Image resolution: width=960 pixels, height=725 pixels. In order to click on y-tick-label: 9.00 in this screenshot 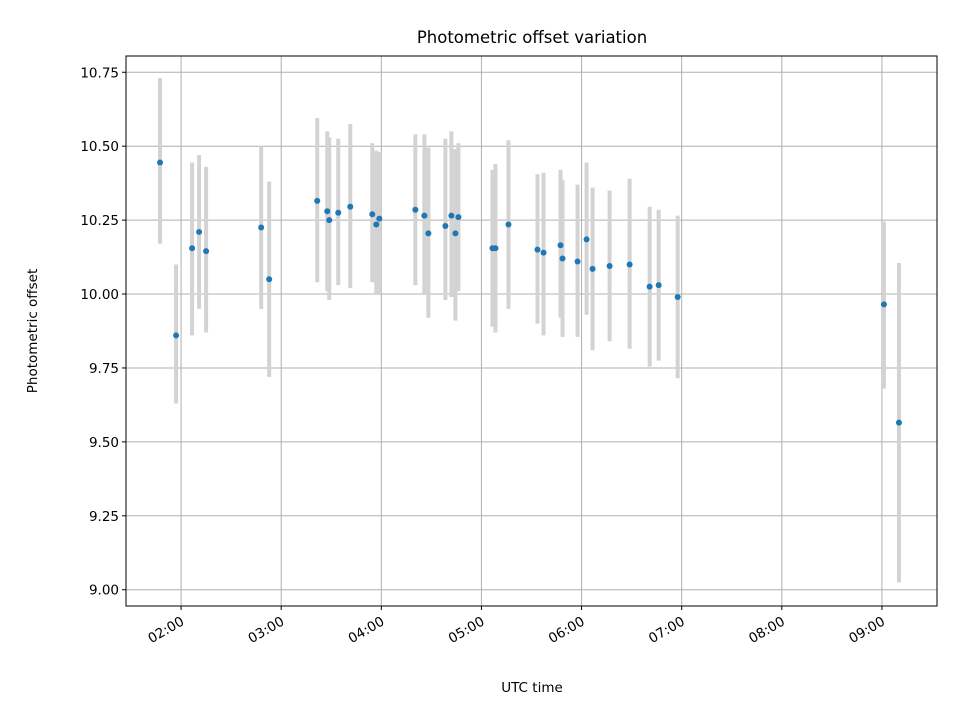, I will do `click(104, 591)`.